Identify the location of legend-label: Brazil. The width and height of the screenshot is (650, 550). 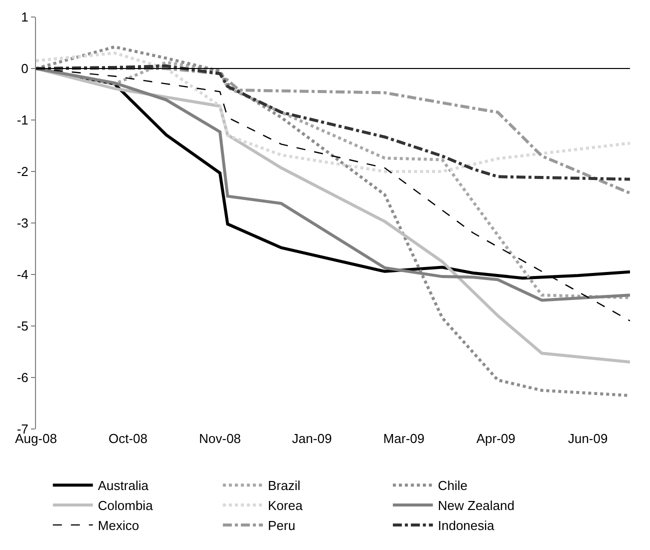
(284, 486).